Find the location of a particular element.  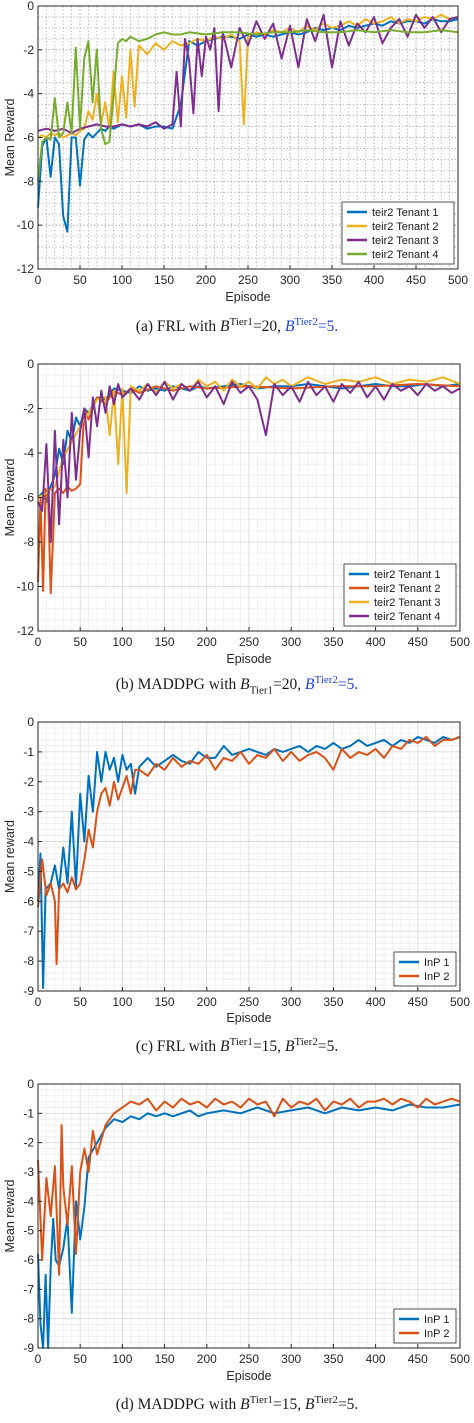

caption-d-var2: B is located at coordinates (310, 1405).